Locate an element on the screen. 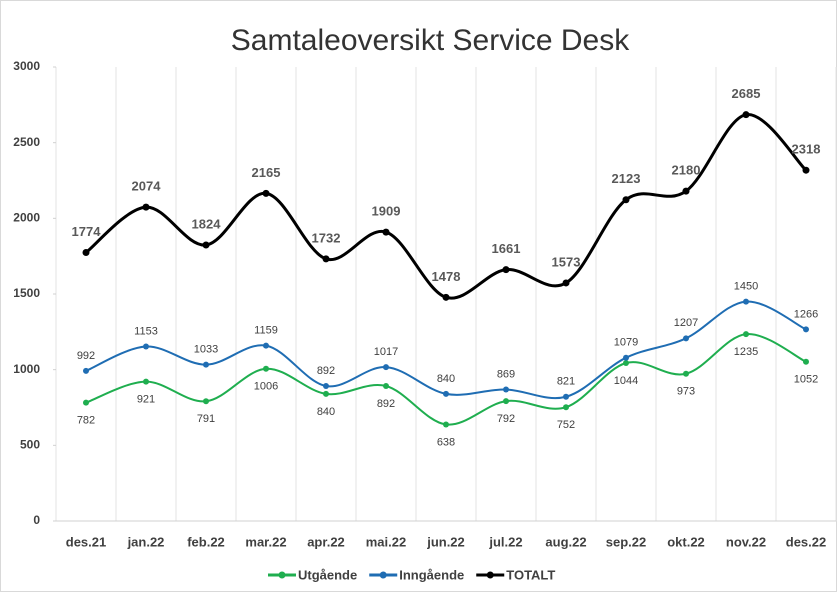 Image resolution: width=837 pixels, height=592 pixels. legend-label: Inngående is located at coordinates (431, 574).